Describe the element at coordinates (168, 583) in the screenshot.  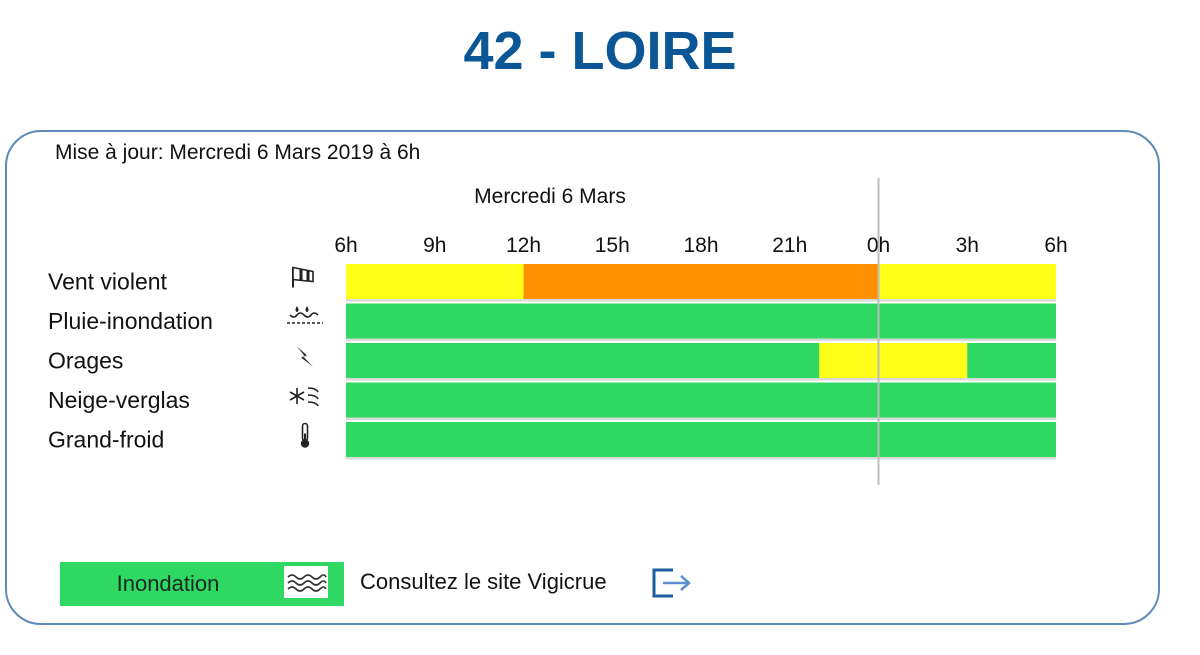
I see `legend-label: Inondation` at that location.